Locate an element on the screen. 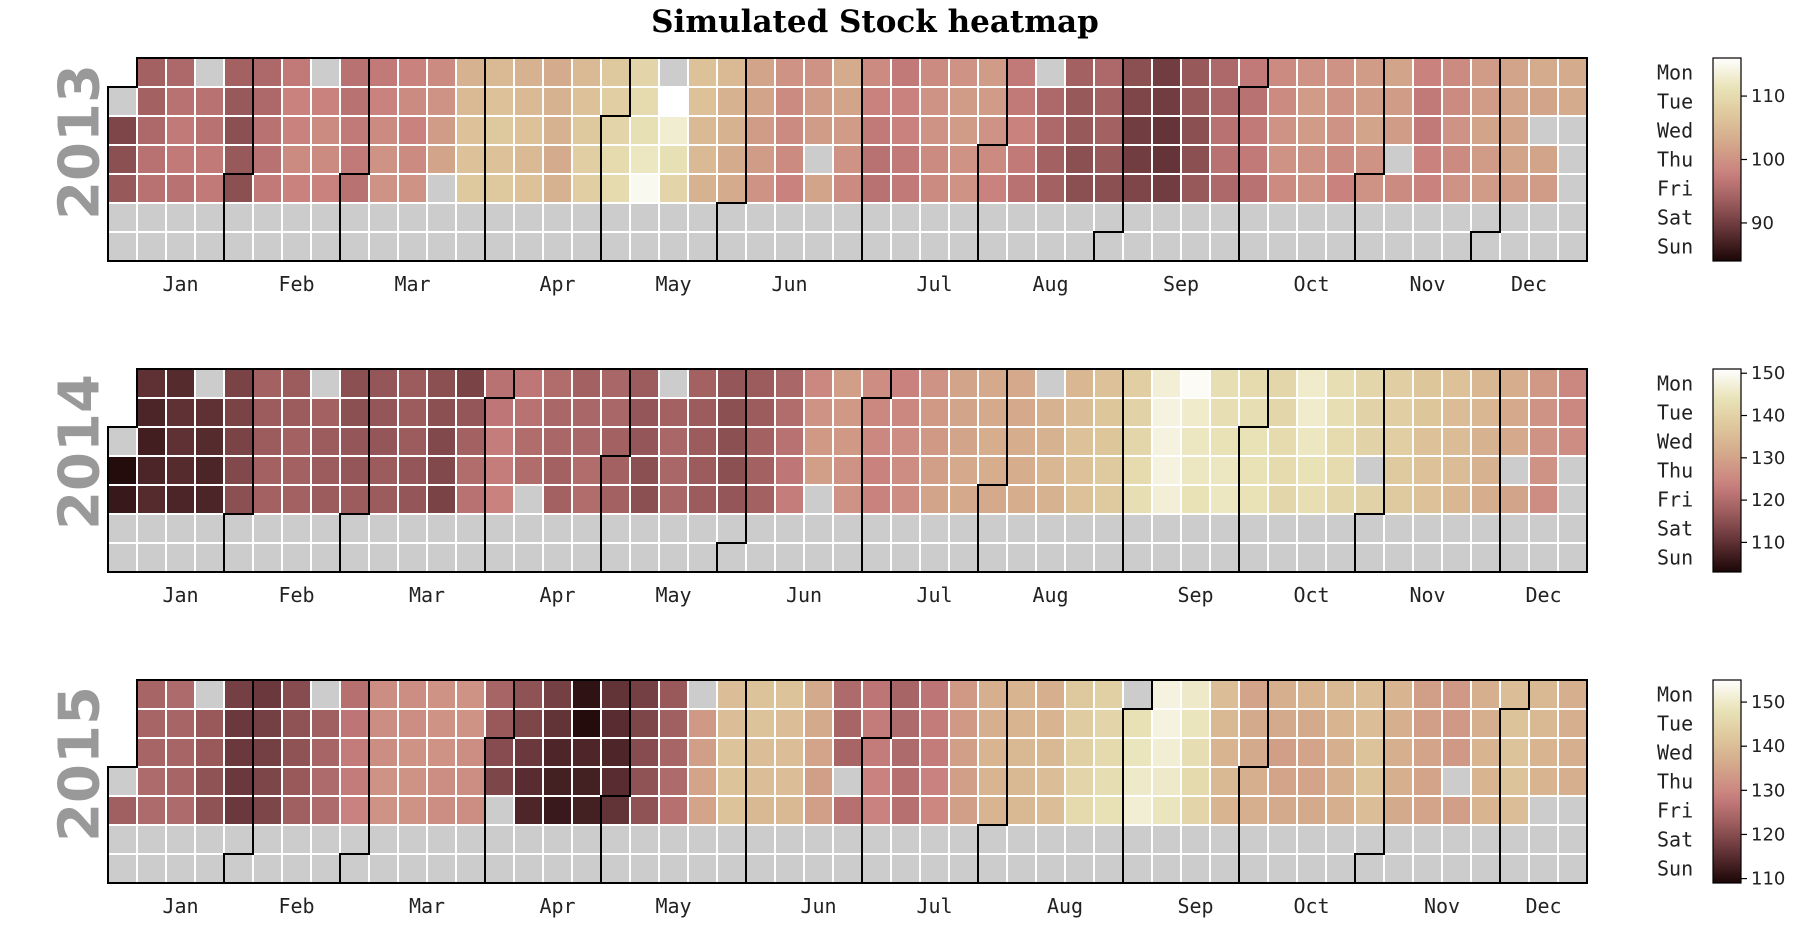 This screenshot has height=930, width=1800. weekday-label: Tue is located at coordinates (1675, 102).